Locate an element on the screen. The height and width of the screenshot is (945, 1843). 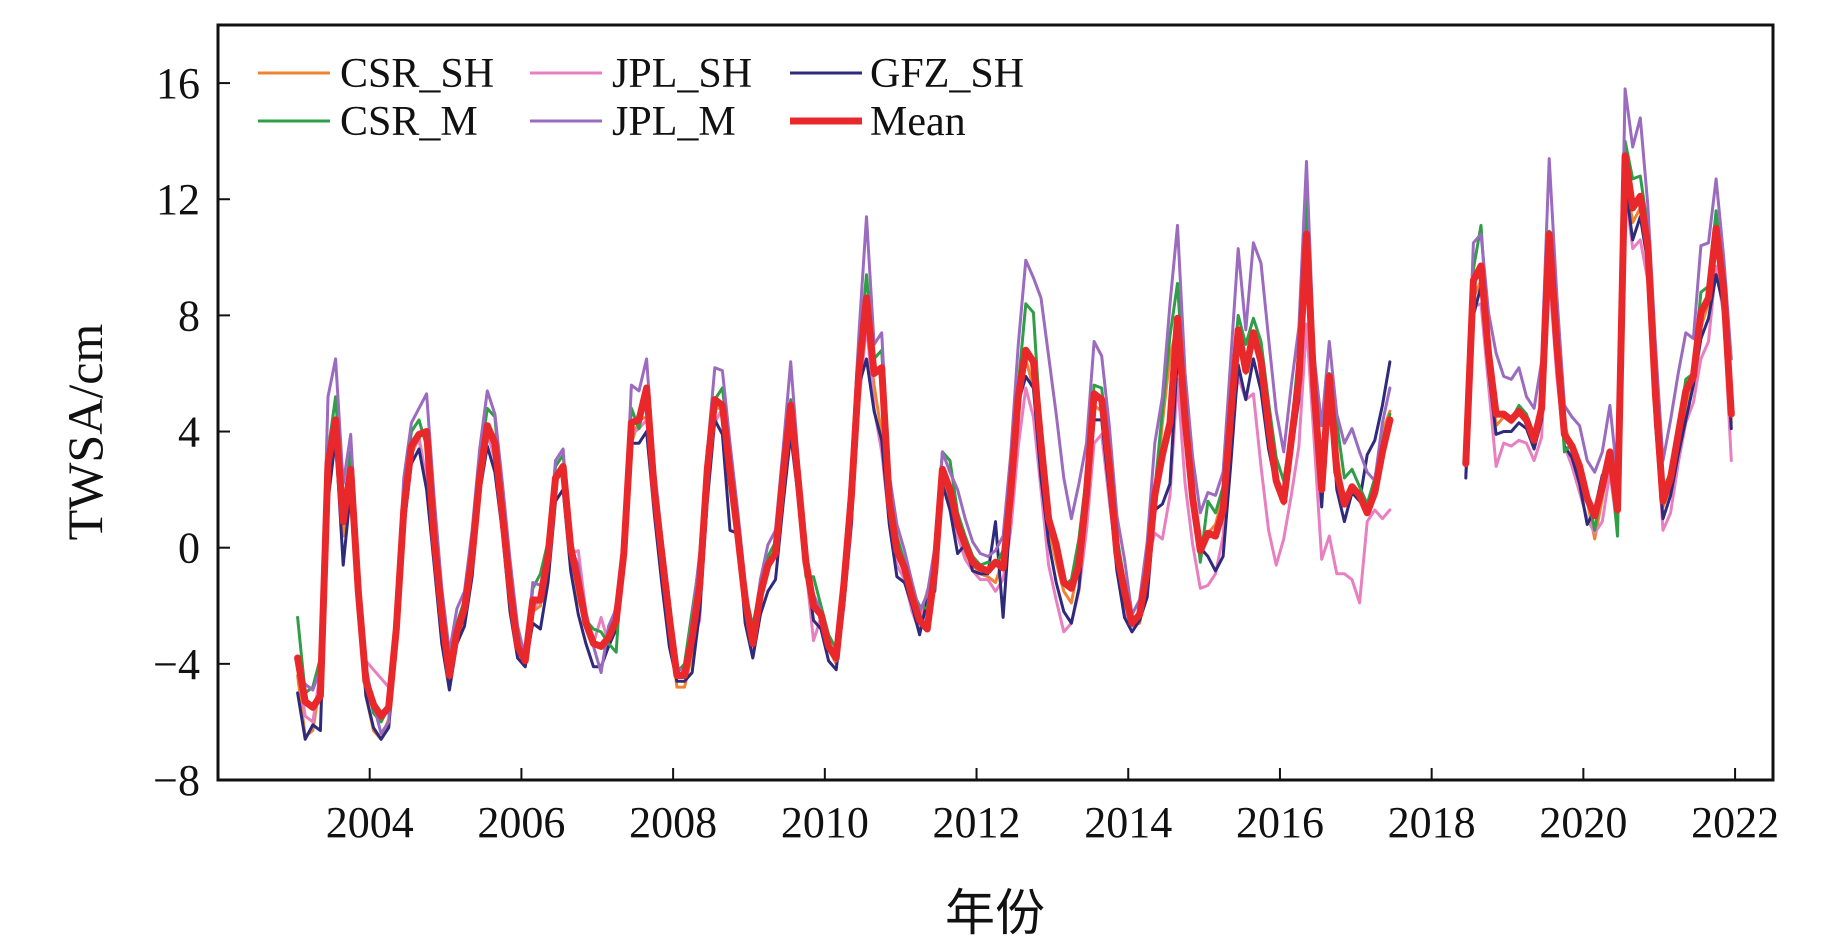
x-tick-label: 2014 is located at coordinates (1128, 822).